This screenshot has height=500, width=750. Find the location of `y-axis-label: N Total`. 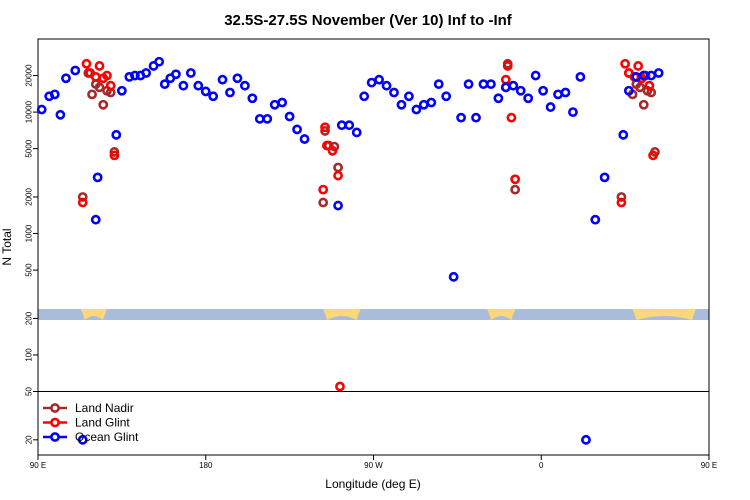

y-axis-label: N Total is located at coordinates (7, 246).